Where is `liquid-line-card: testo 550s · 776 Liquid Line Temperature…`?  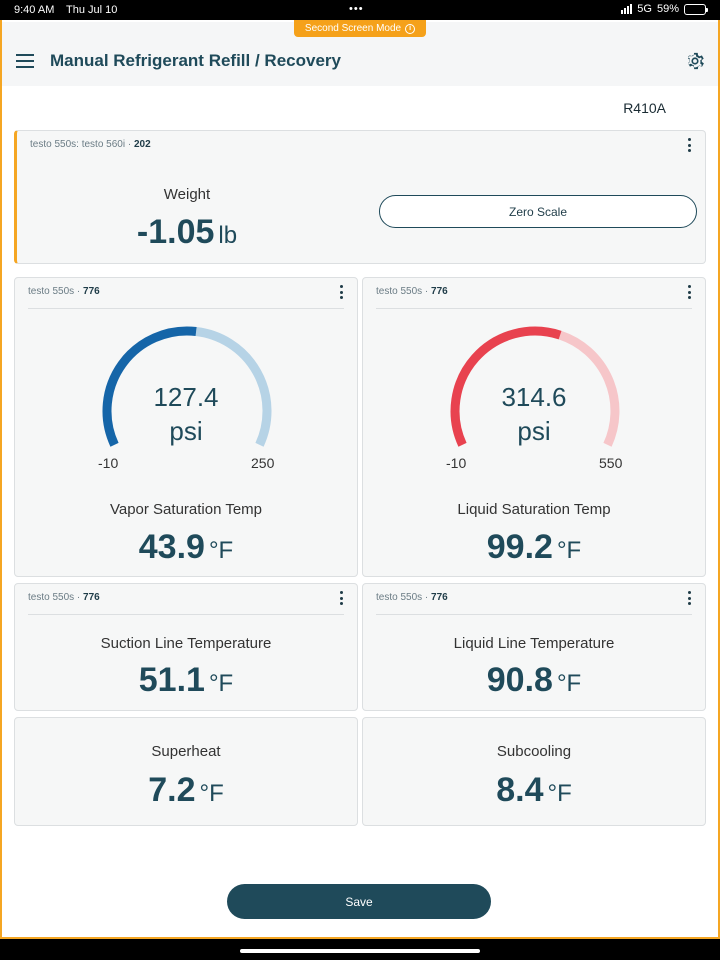
liquid-line-card: testo 550s · 776 Liquid Line Temperature… is located at coordinates (534, 647).